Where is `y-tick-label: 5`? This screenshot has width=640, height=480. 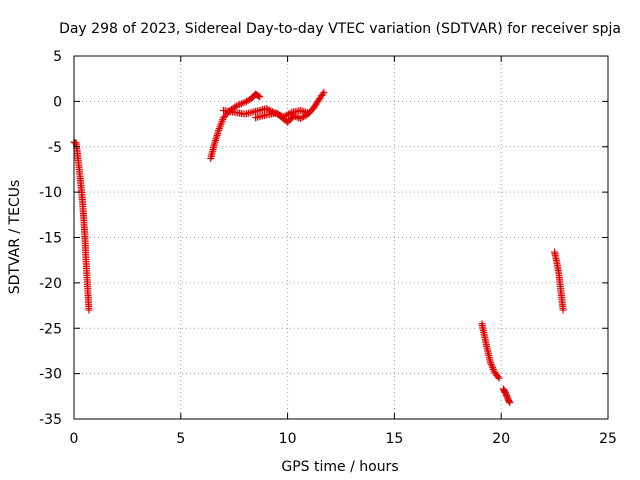 y-tick-label: 5 is located at coordinates (57, 57).